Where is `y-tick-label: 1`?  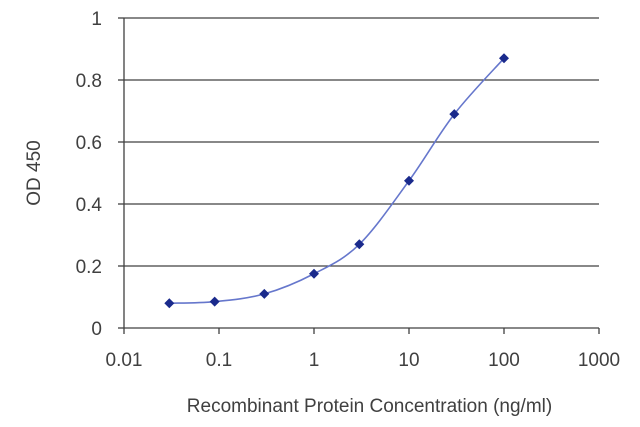
y-tick-label: 1 is located at coordinates (96, 19).